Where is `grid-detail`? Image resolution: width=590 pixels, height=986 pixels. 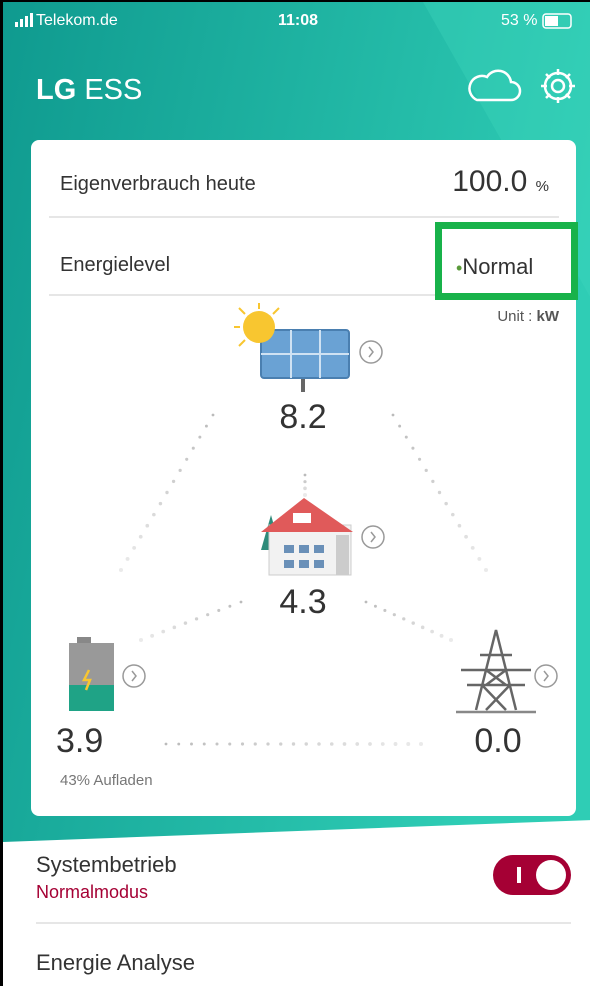
grid-detail is located at coordinates (546, 676).